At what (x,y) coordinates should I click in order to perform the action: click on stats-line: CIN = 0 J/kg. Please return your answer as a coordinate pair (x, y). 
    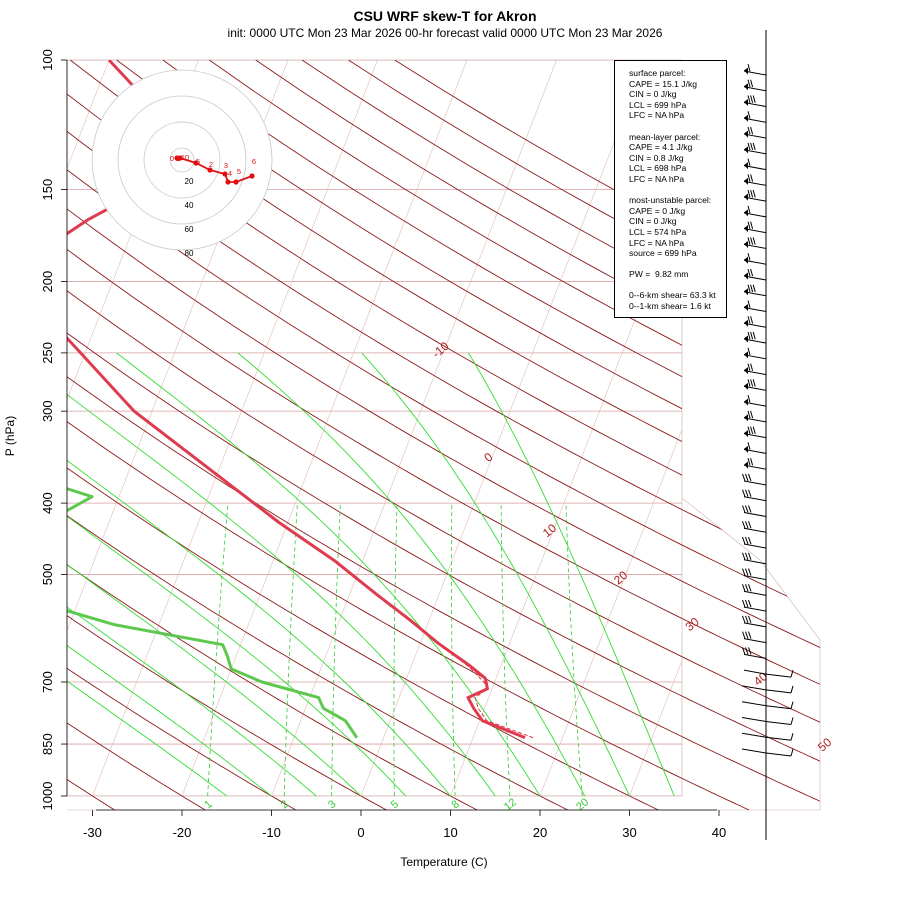
    Looking at the image, I should click on (653, 94).